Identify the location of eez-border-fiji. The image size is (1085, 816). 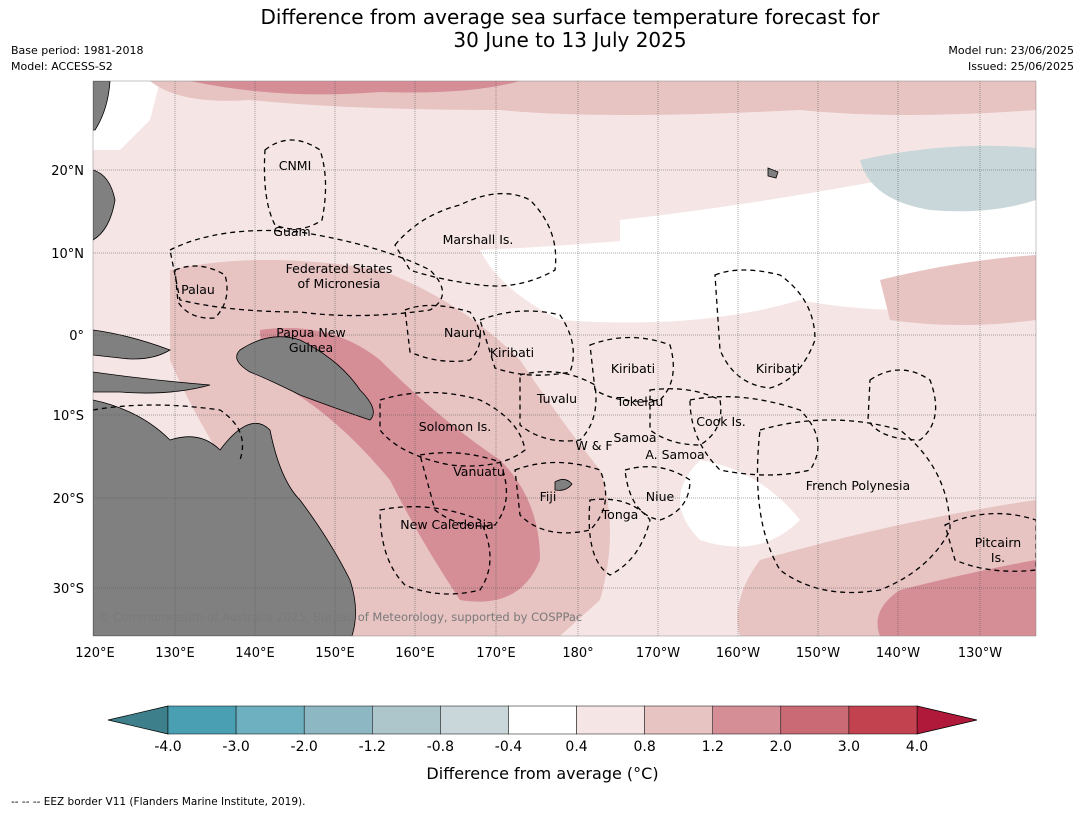
(560, 497).